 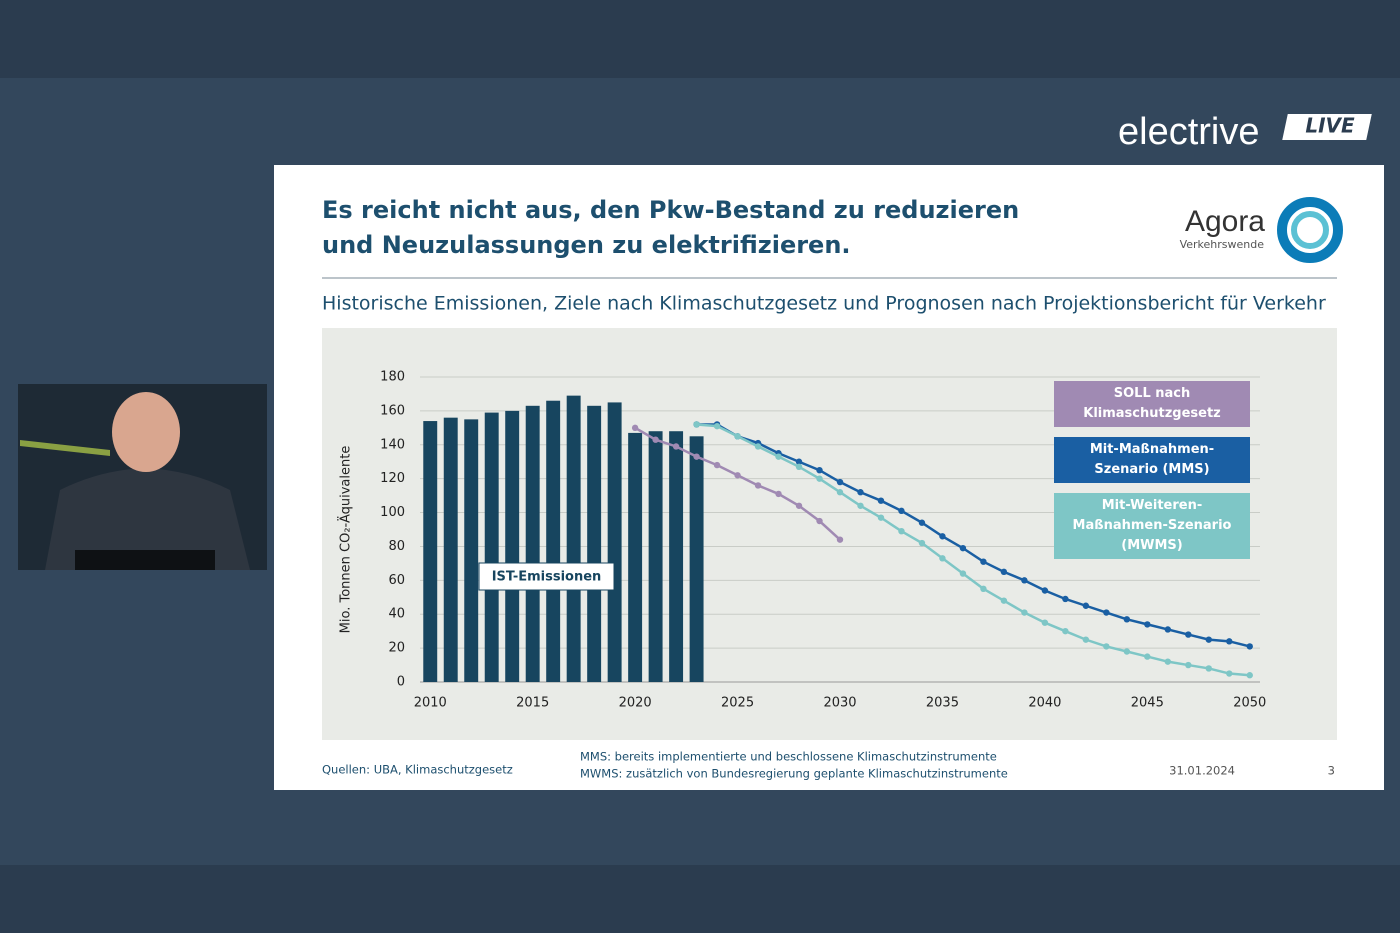 I want to click on y-tick-label: 180, so click(x=392, y=377).